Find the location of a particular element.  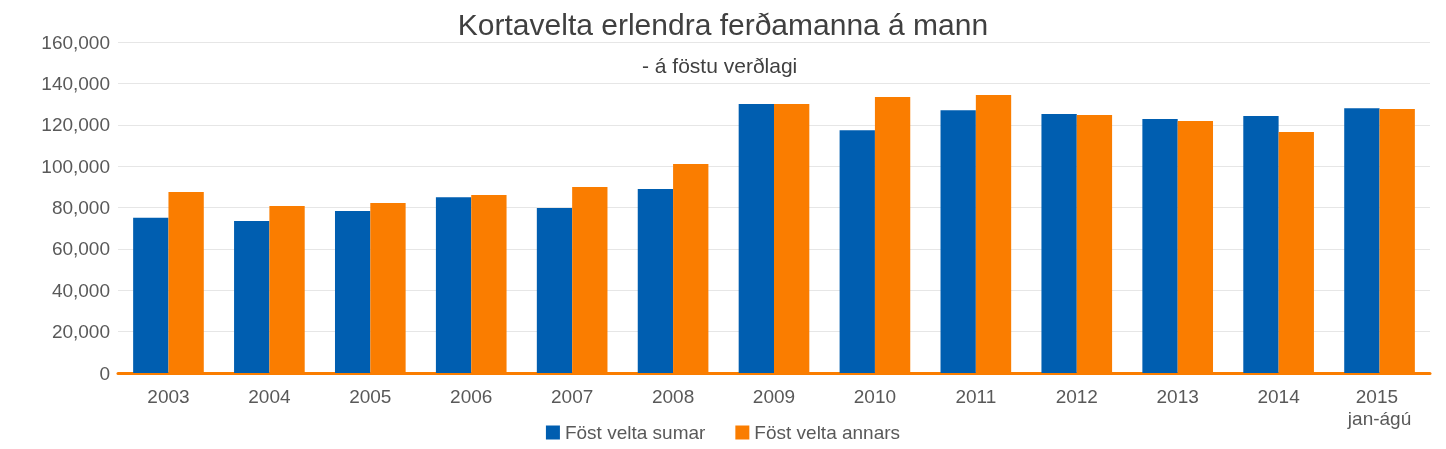

y-tick-label: 40,000 is located at coordinates (80, 290).